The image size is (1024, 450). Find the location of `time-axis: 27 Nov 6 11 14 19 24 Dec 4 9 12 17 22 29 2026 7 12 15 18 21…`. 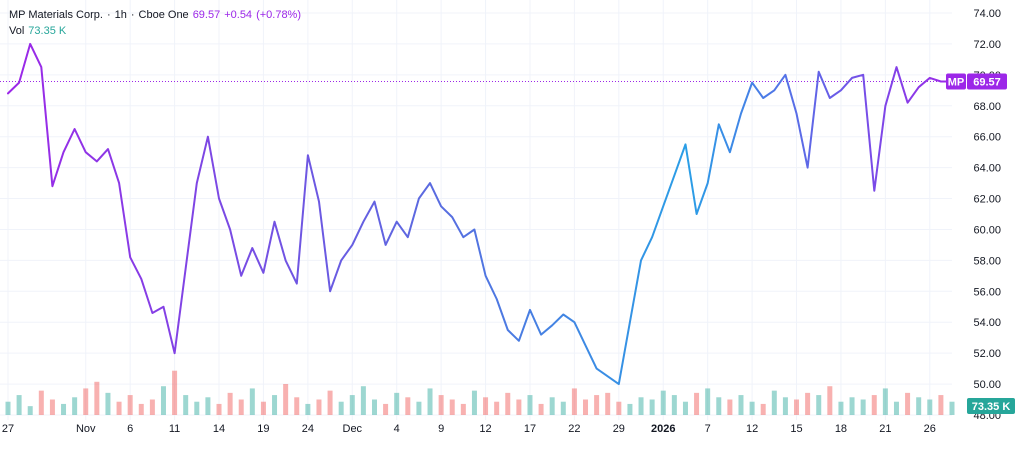

time-axis: 27 Nov 6 11 14 19 24 Dec 4 9 12 17 22 29 2026 7 12 15 18 21… is located at coordinates (469, 429).